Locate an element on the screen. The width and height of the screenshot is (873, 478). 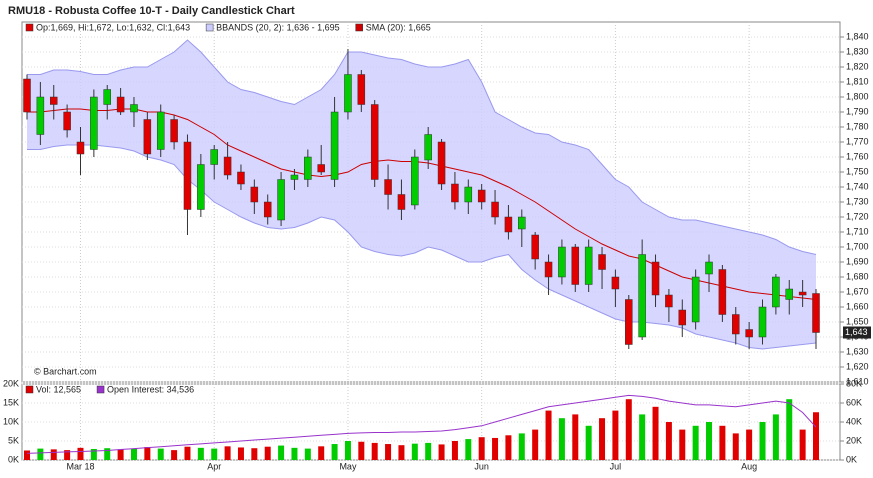
y-tick-label: 10K is located at coordinates (11, 421).